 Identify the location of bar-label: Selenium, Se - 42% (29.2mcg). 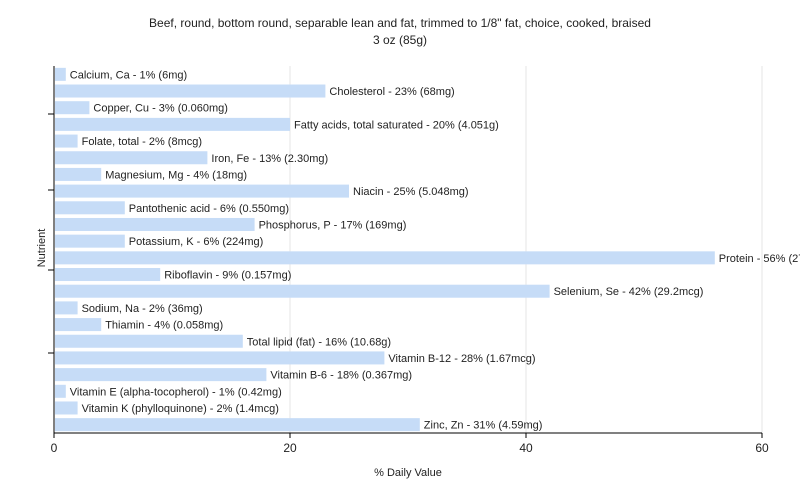
(629, 292).